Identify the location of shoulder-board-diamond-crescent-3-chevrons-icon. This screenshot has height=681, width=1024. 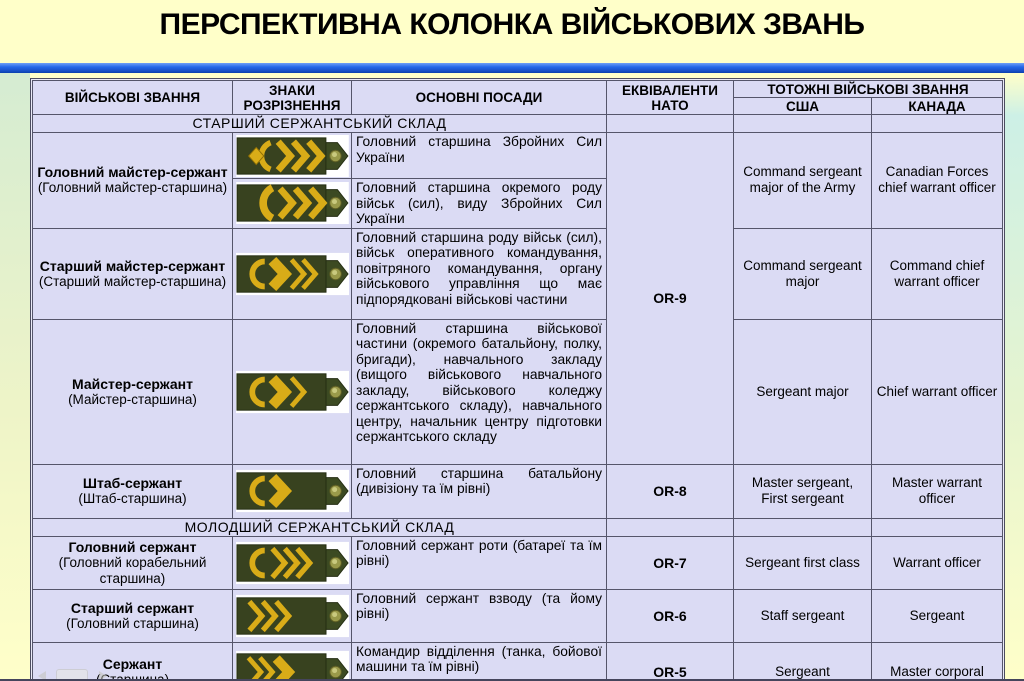
(292, 155).